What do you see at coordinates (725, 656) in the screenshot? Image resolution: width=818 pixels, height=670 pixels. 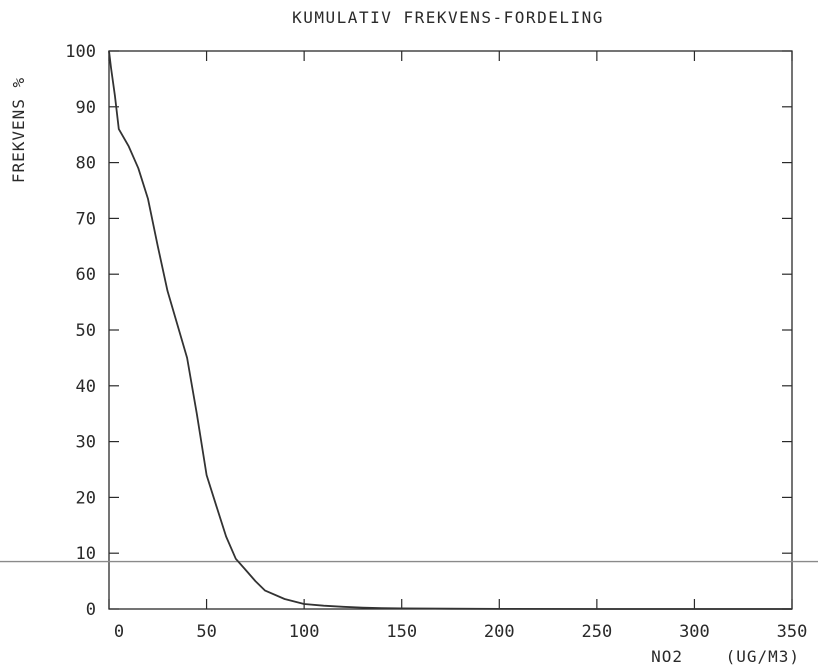 I see `x-axis-label: NO2 (UG/M3)` at bounding box center [725, 656].